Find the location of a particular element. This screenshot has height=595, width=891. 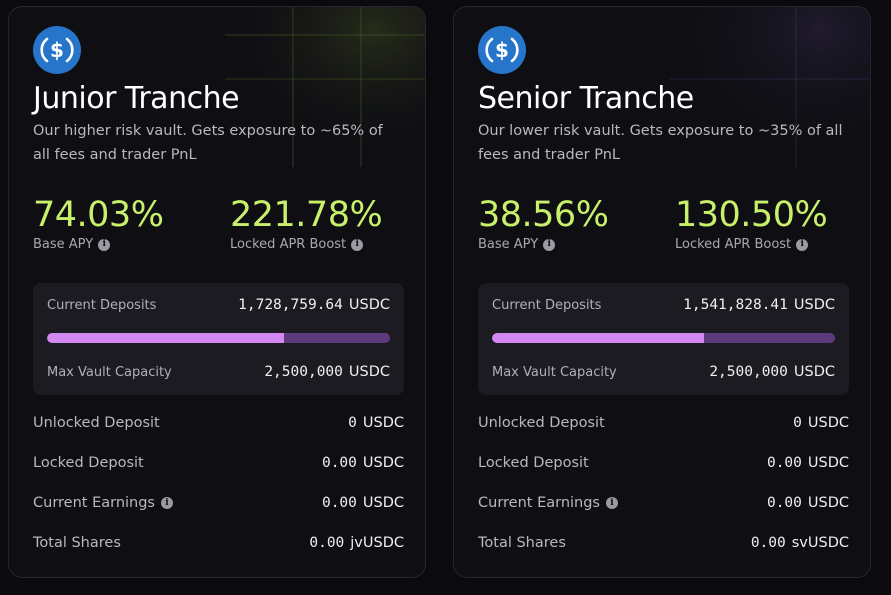

total-shares-value: 0.00 svUSDC is located at coordinates (799, 543).